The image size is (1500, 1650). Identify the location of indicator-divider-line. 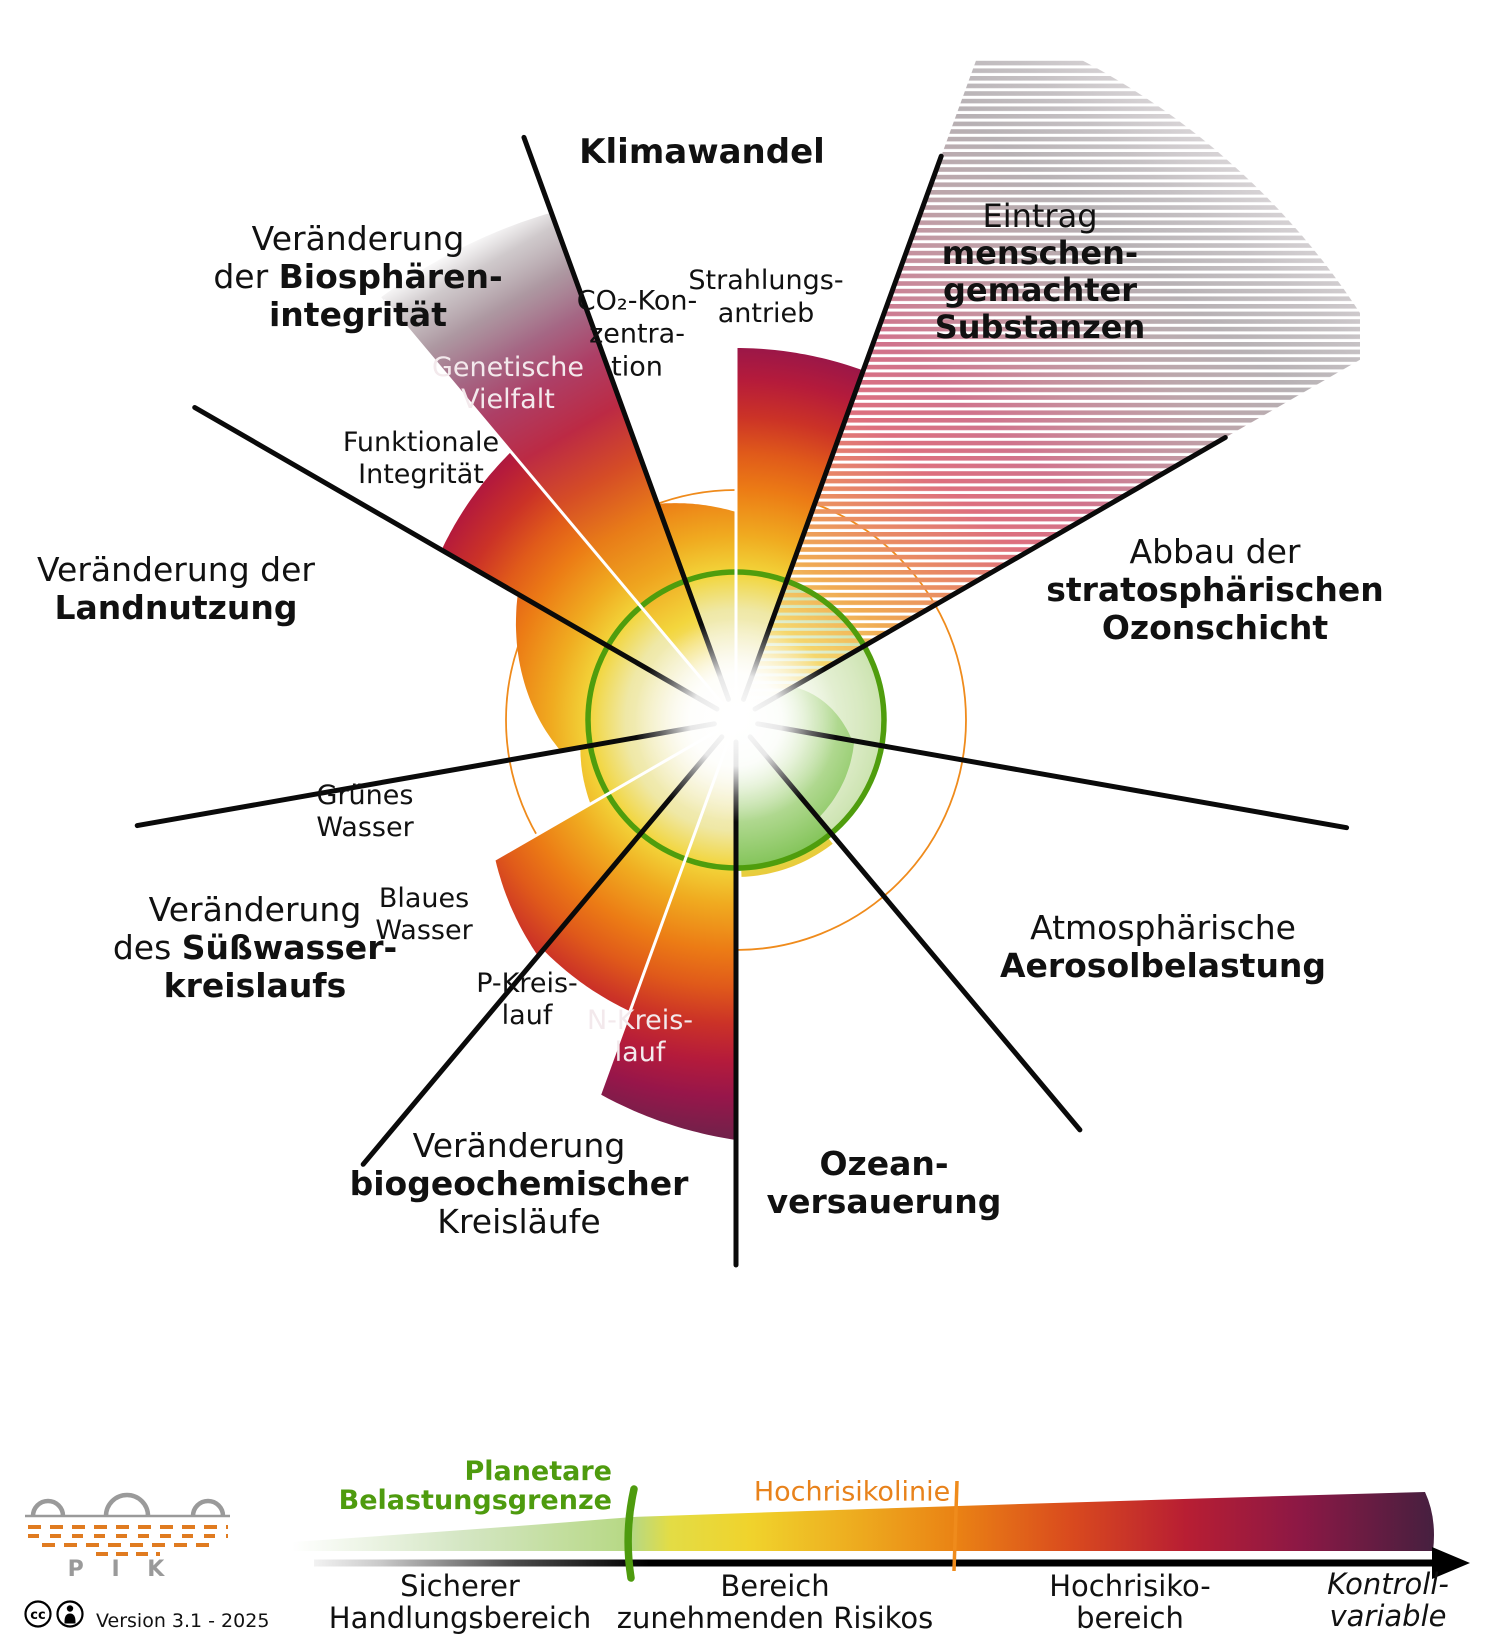
(553, 502).